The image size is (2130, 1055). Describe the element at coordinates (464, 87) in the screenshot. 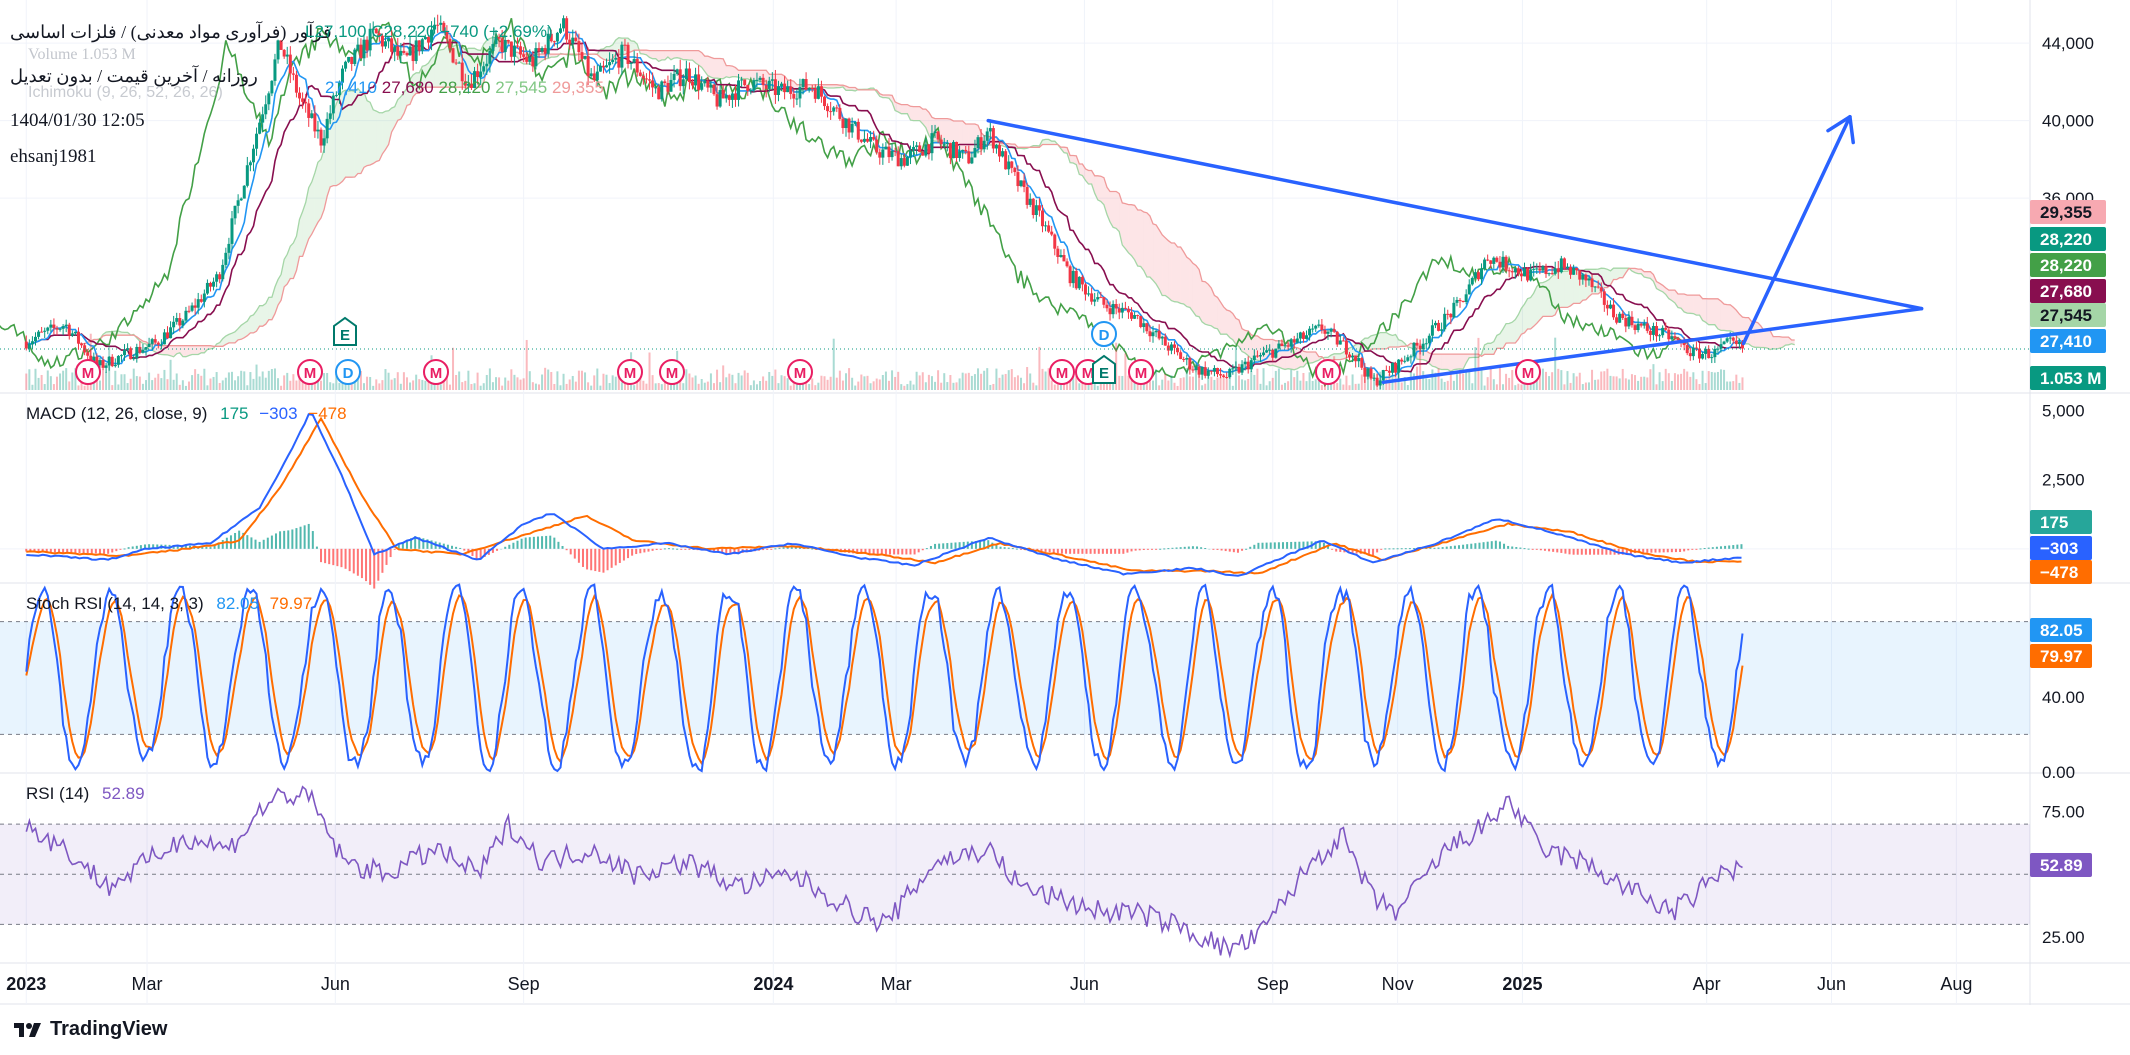

I see `ichimoku-lagging-value: 28,220` at that location.